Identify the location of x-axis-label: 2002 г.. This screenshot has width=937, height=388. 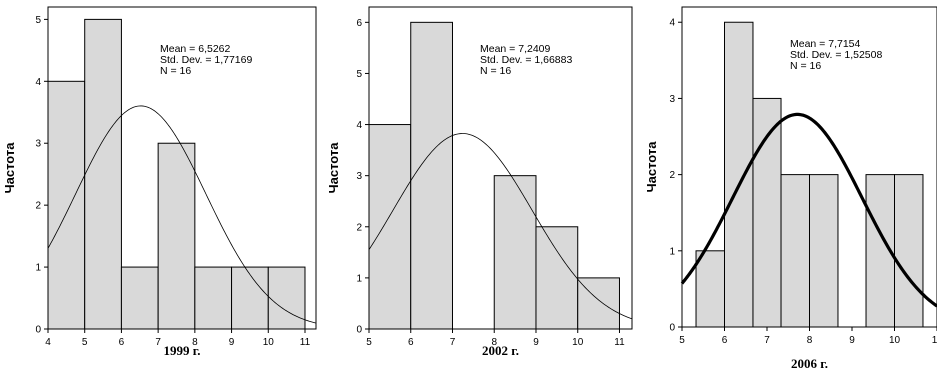
(500, 350).